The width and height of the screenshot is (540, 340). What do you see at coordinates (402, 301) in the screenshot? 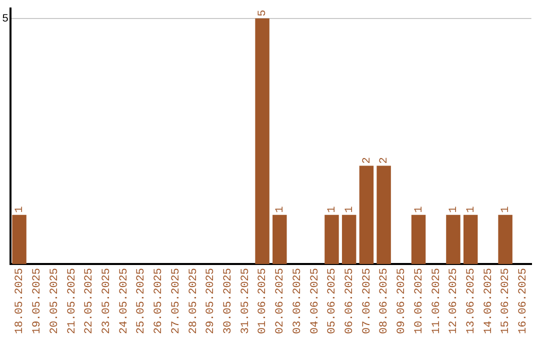
I see `x-tick-label: 09.06.2025` at bounding box center [402, 301].